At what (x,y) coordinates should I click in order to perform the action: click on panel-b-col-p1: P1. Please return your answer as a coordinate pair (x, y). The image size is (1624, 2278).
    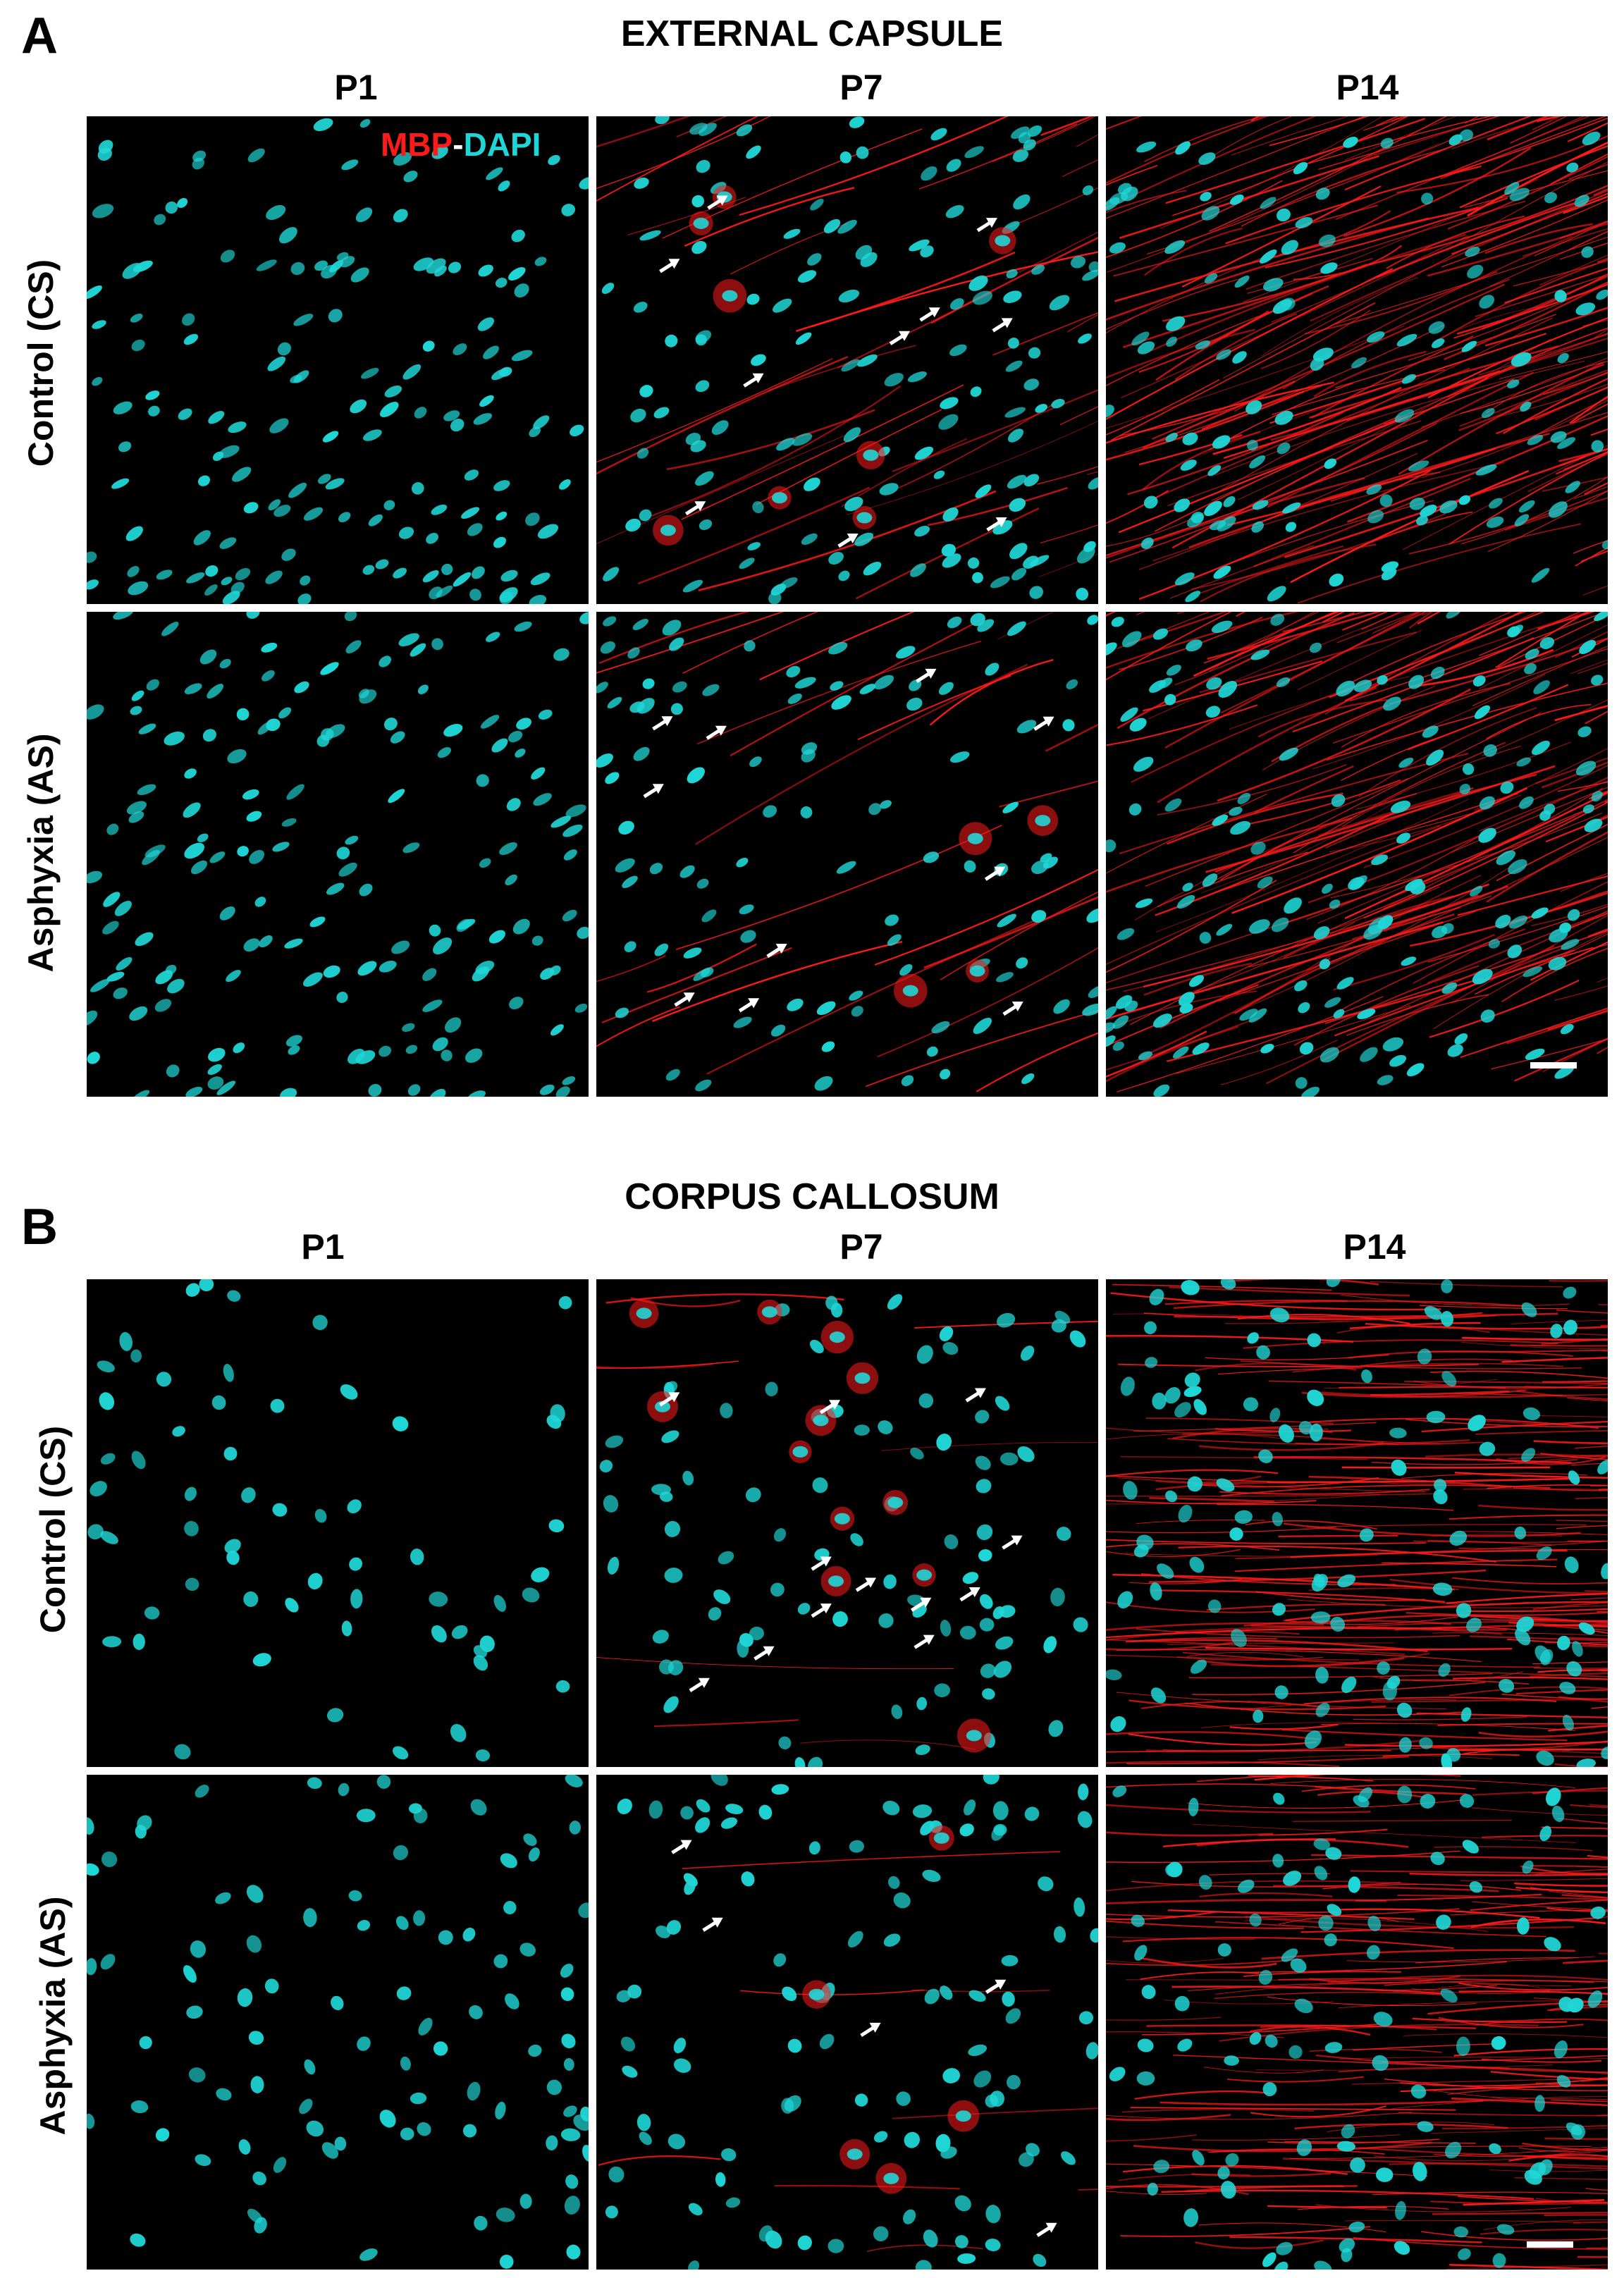
    Looking at the image, I should click on (323, 1247).